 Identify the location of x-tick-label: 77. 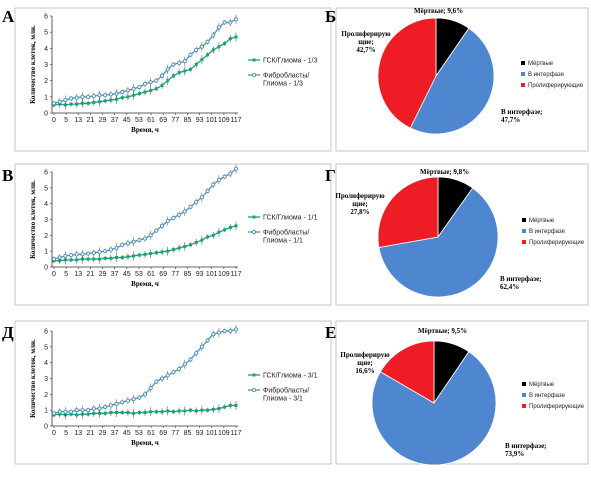
(175, 274).